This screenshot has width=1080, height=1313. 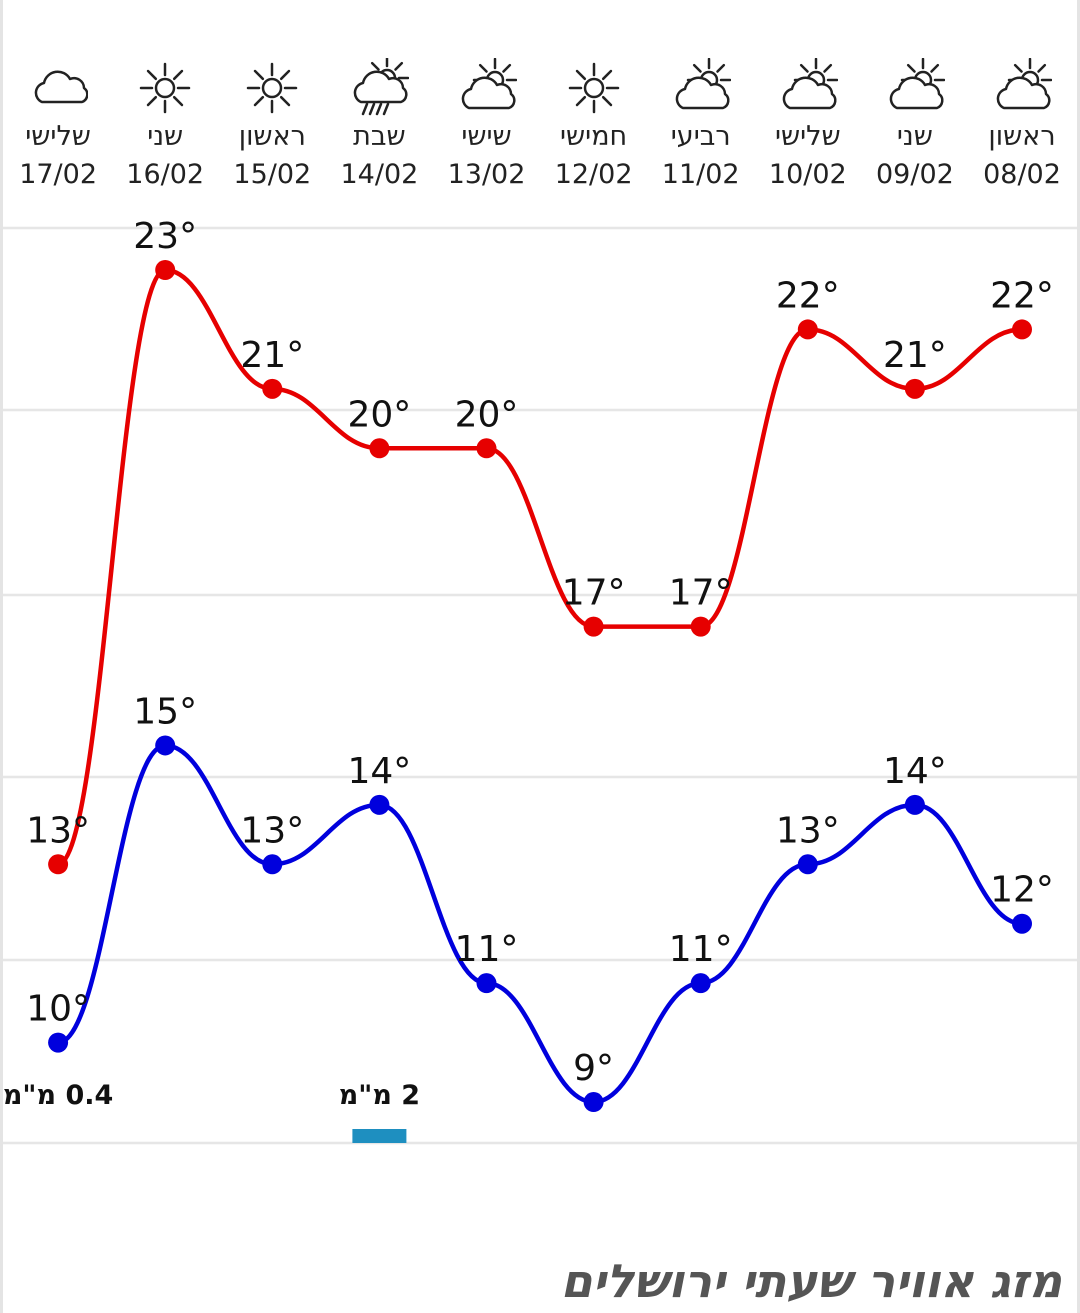 What do you see at coordinates (272, 174) in the screenshot?
I see `day-date: 15/02` at bounding box center [272, 174].